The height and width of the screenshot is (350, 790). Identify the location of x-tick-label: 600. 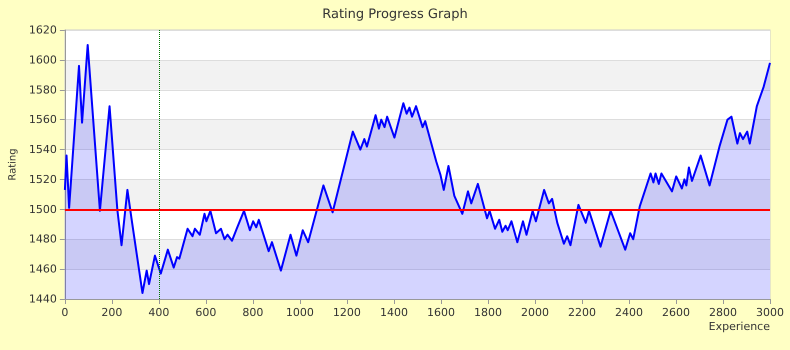
(205, 312).